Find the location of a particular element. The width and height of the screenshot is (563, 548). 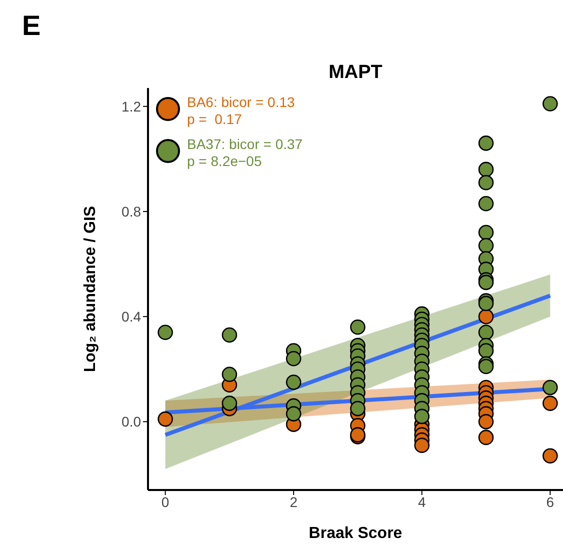

x-tick-label: 2 is located at coordinates (294, 502).